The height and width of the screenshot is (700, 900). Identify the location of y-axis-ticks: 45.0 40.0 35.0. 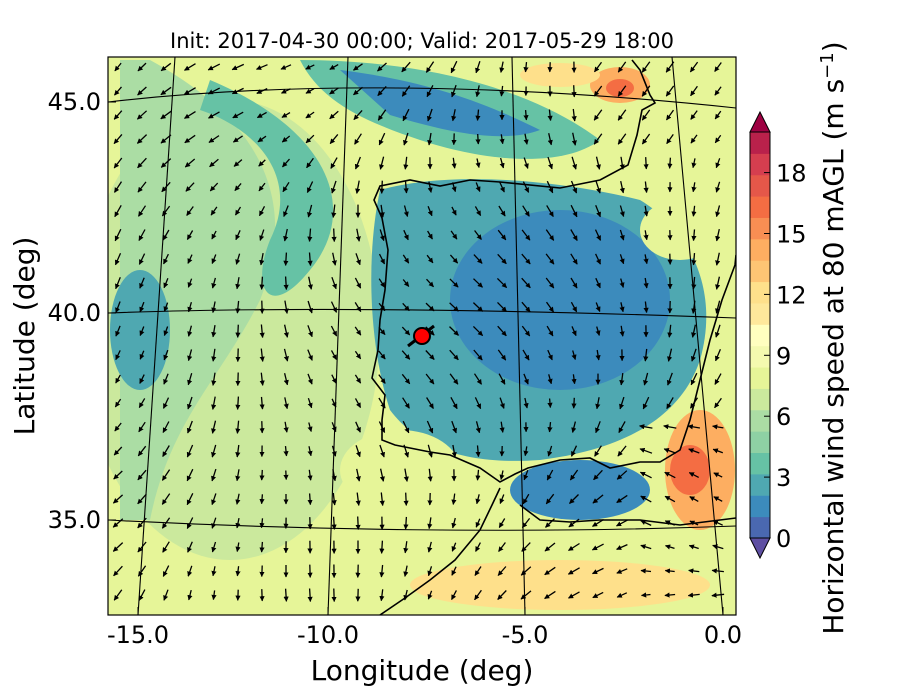
(82, 311).